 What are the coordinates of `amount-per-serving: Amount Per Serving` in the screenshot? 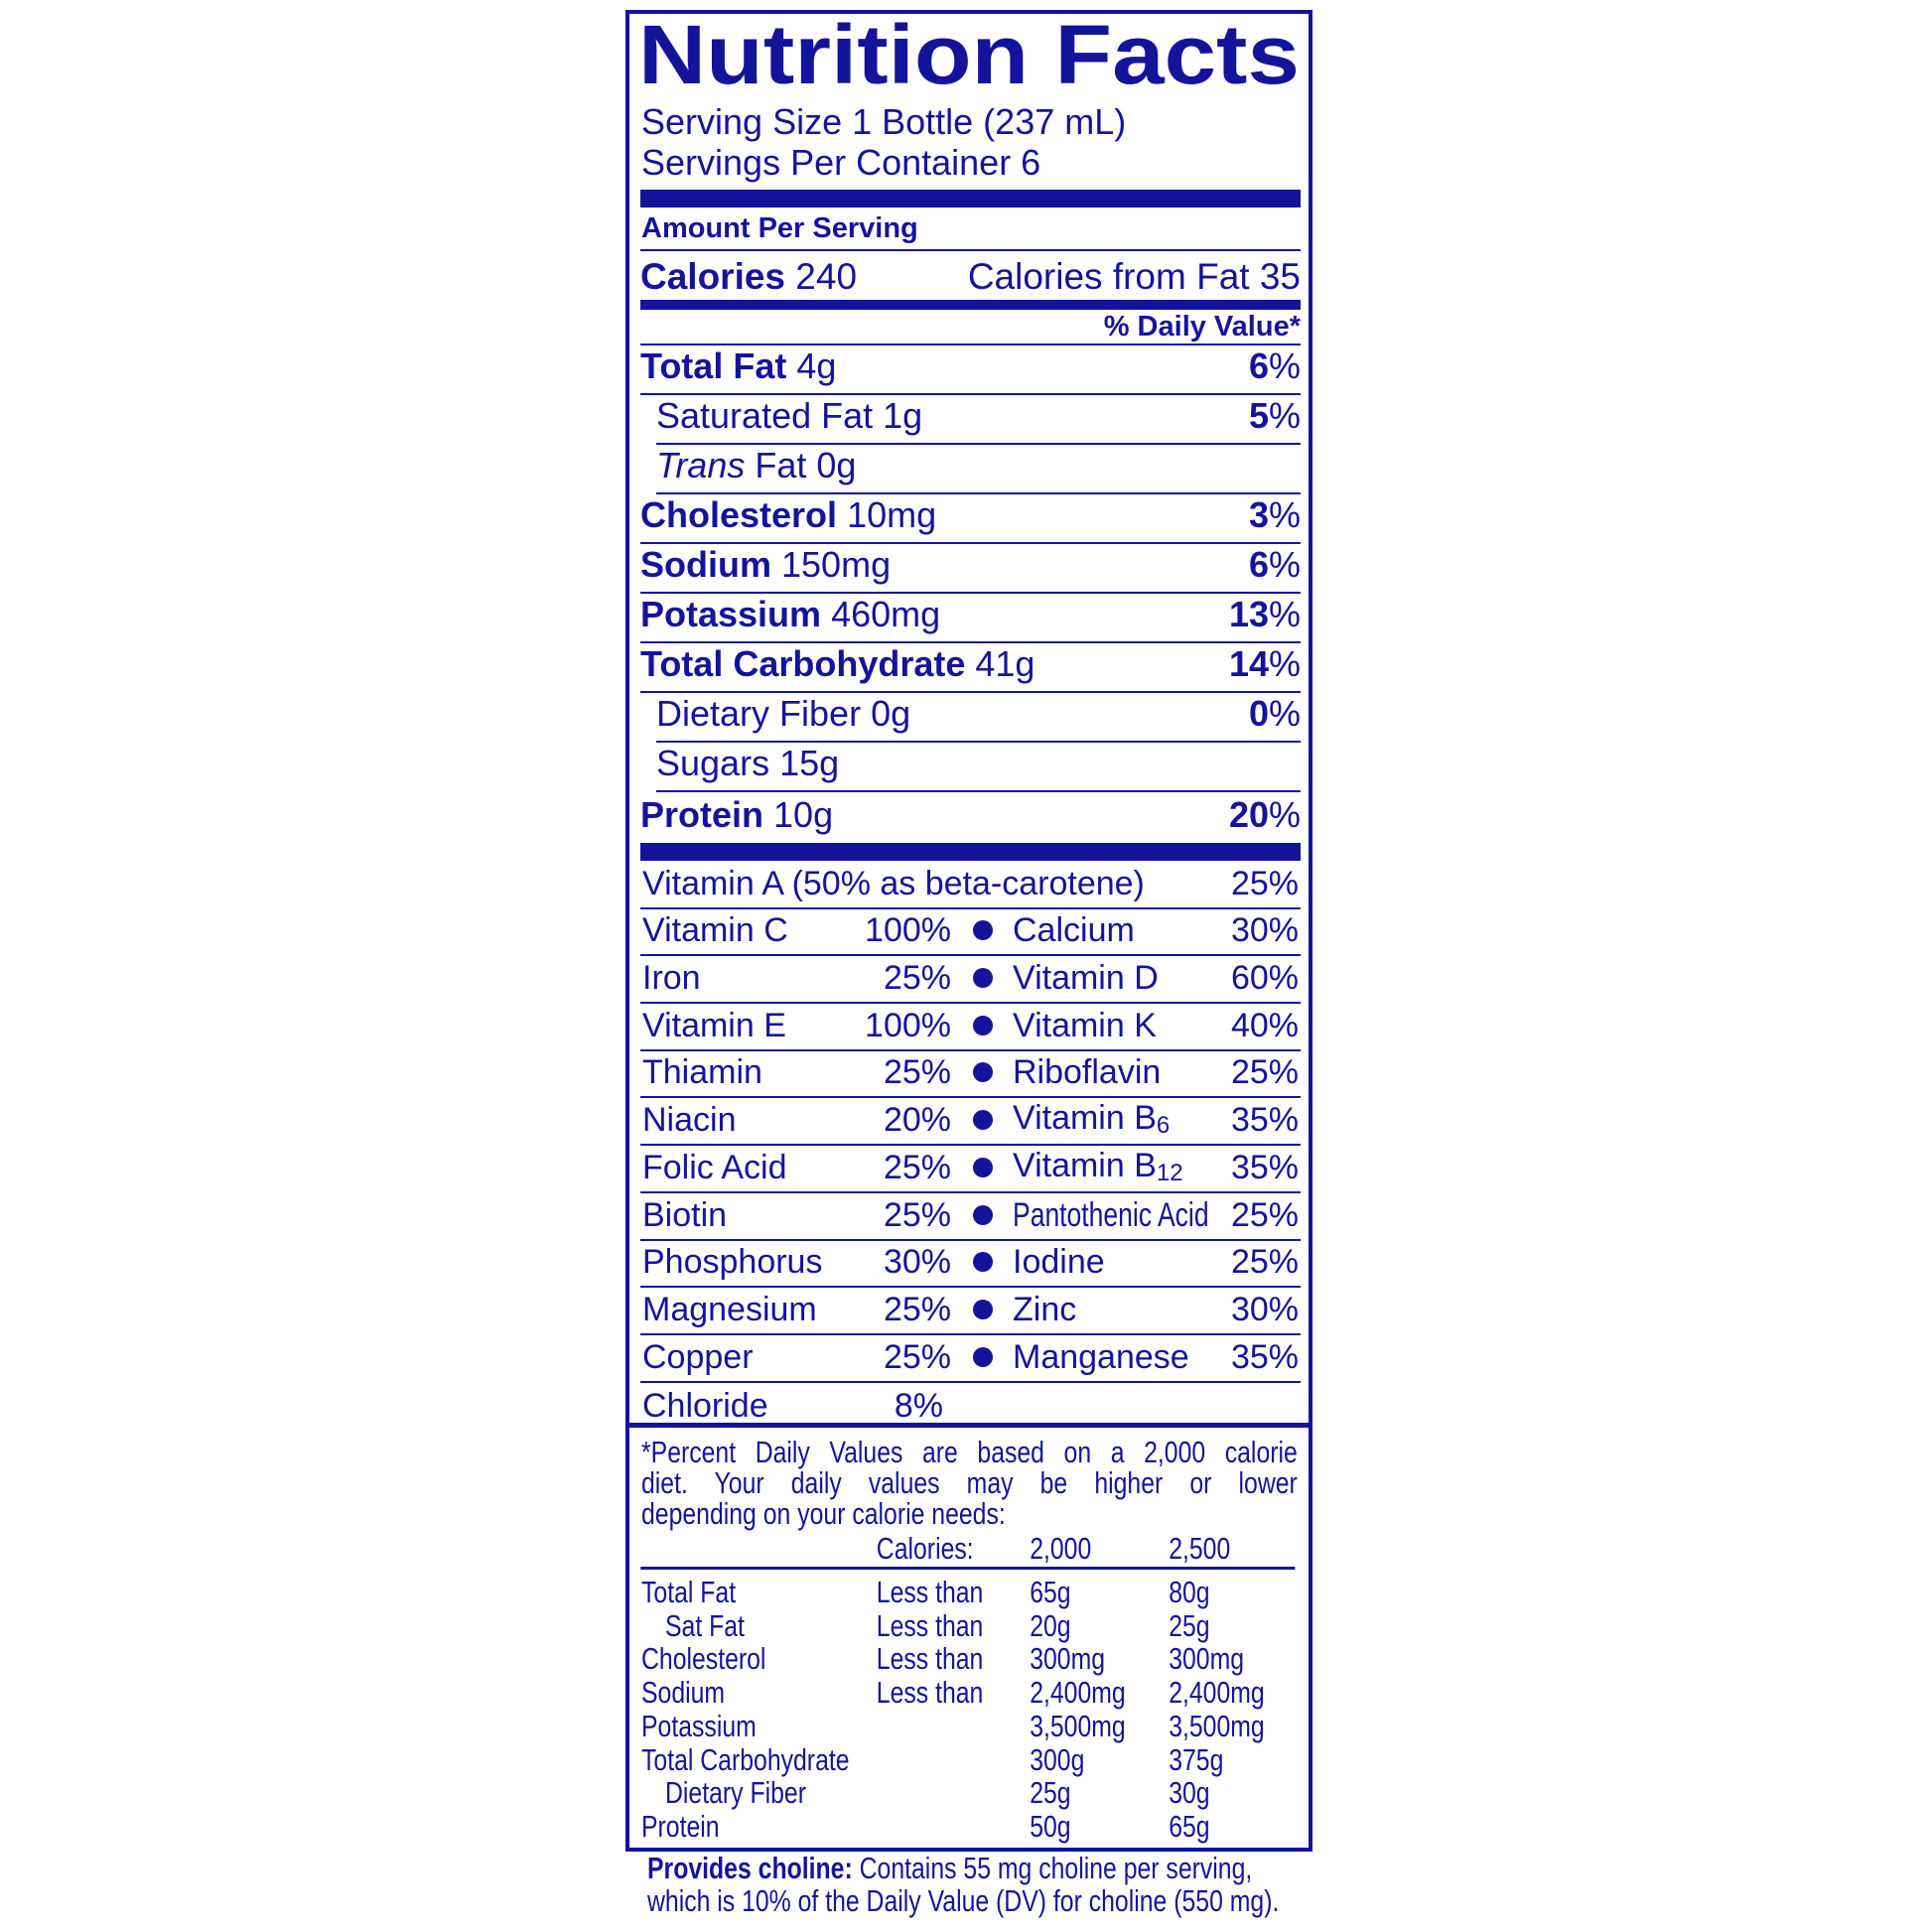 It's located at (780, 228).